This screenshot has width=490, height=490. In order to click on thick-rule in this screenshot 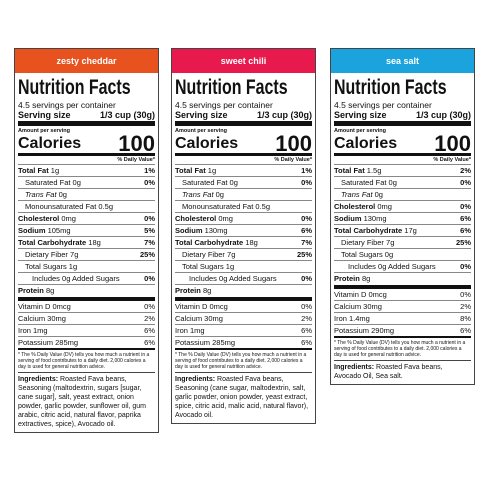, I will do `click(243, 299)`.